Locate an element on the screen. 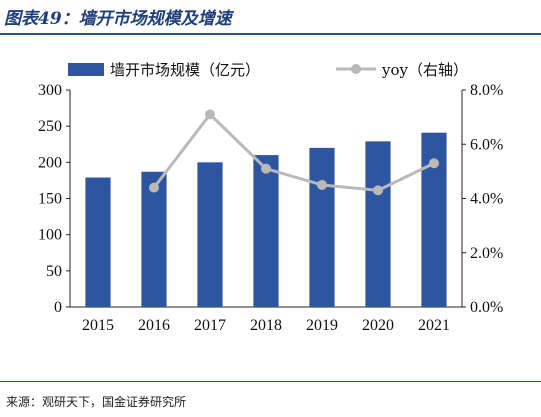 The width and height of the screenshot is (541, 417). figure-title: 图表49：墙开市场规模及增速 is located at coordinates (118, 19).